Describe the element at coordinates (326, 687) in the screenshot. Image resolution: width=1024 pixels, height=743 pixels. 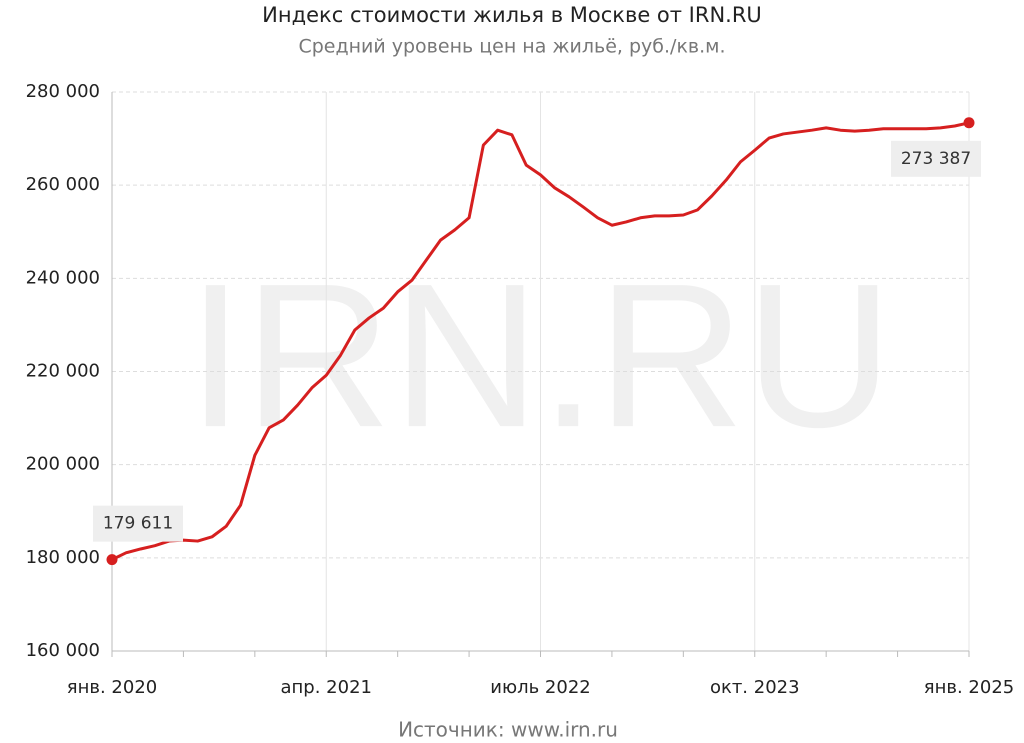
I see `x-tick-label: апр. 2021` at that location.